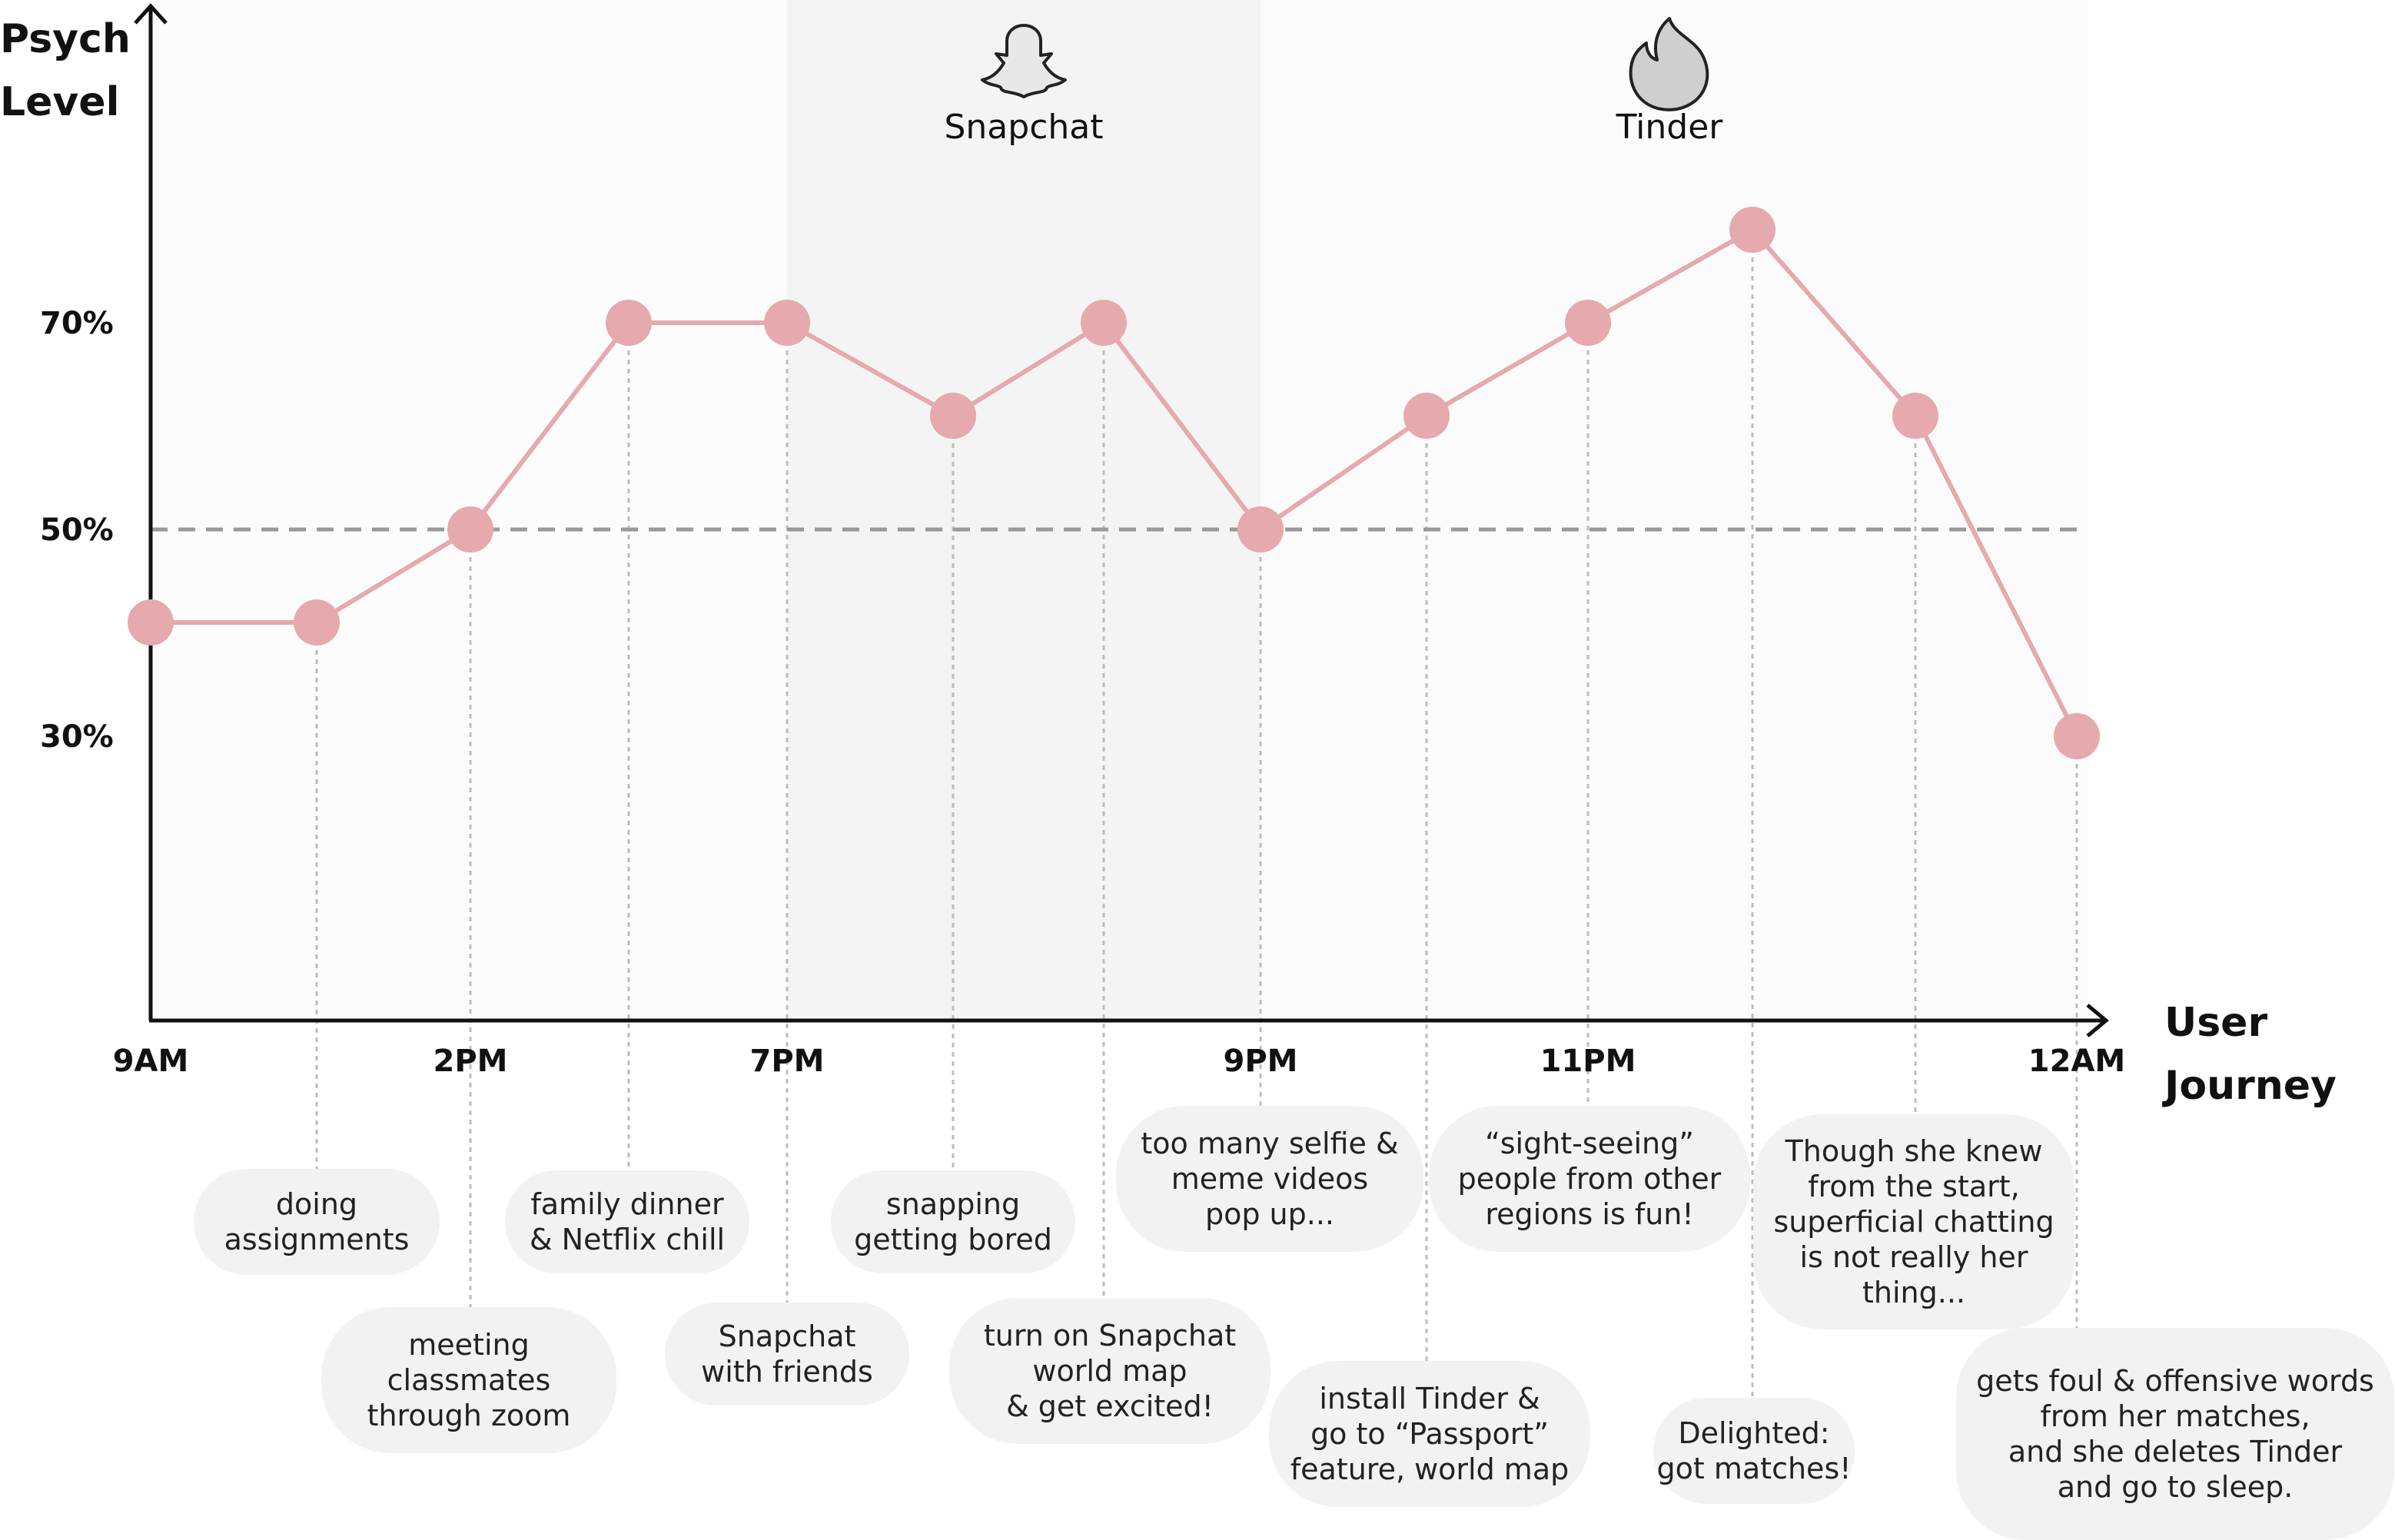 This screenshot has height=1540, width=2395. What do you see at coordinates (627, 1239) in the screenshot?
I see `caption-line: & Netflix chill` at bounding box center [627, 1239].